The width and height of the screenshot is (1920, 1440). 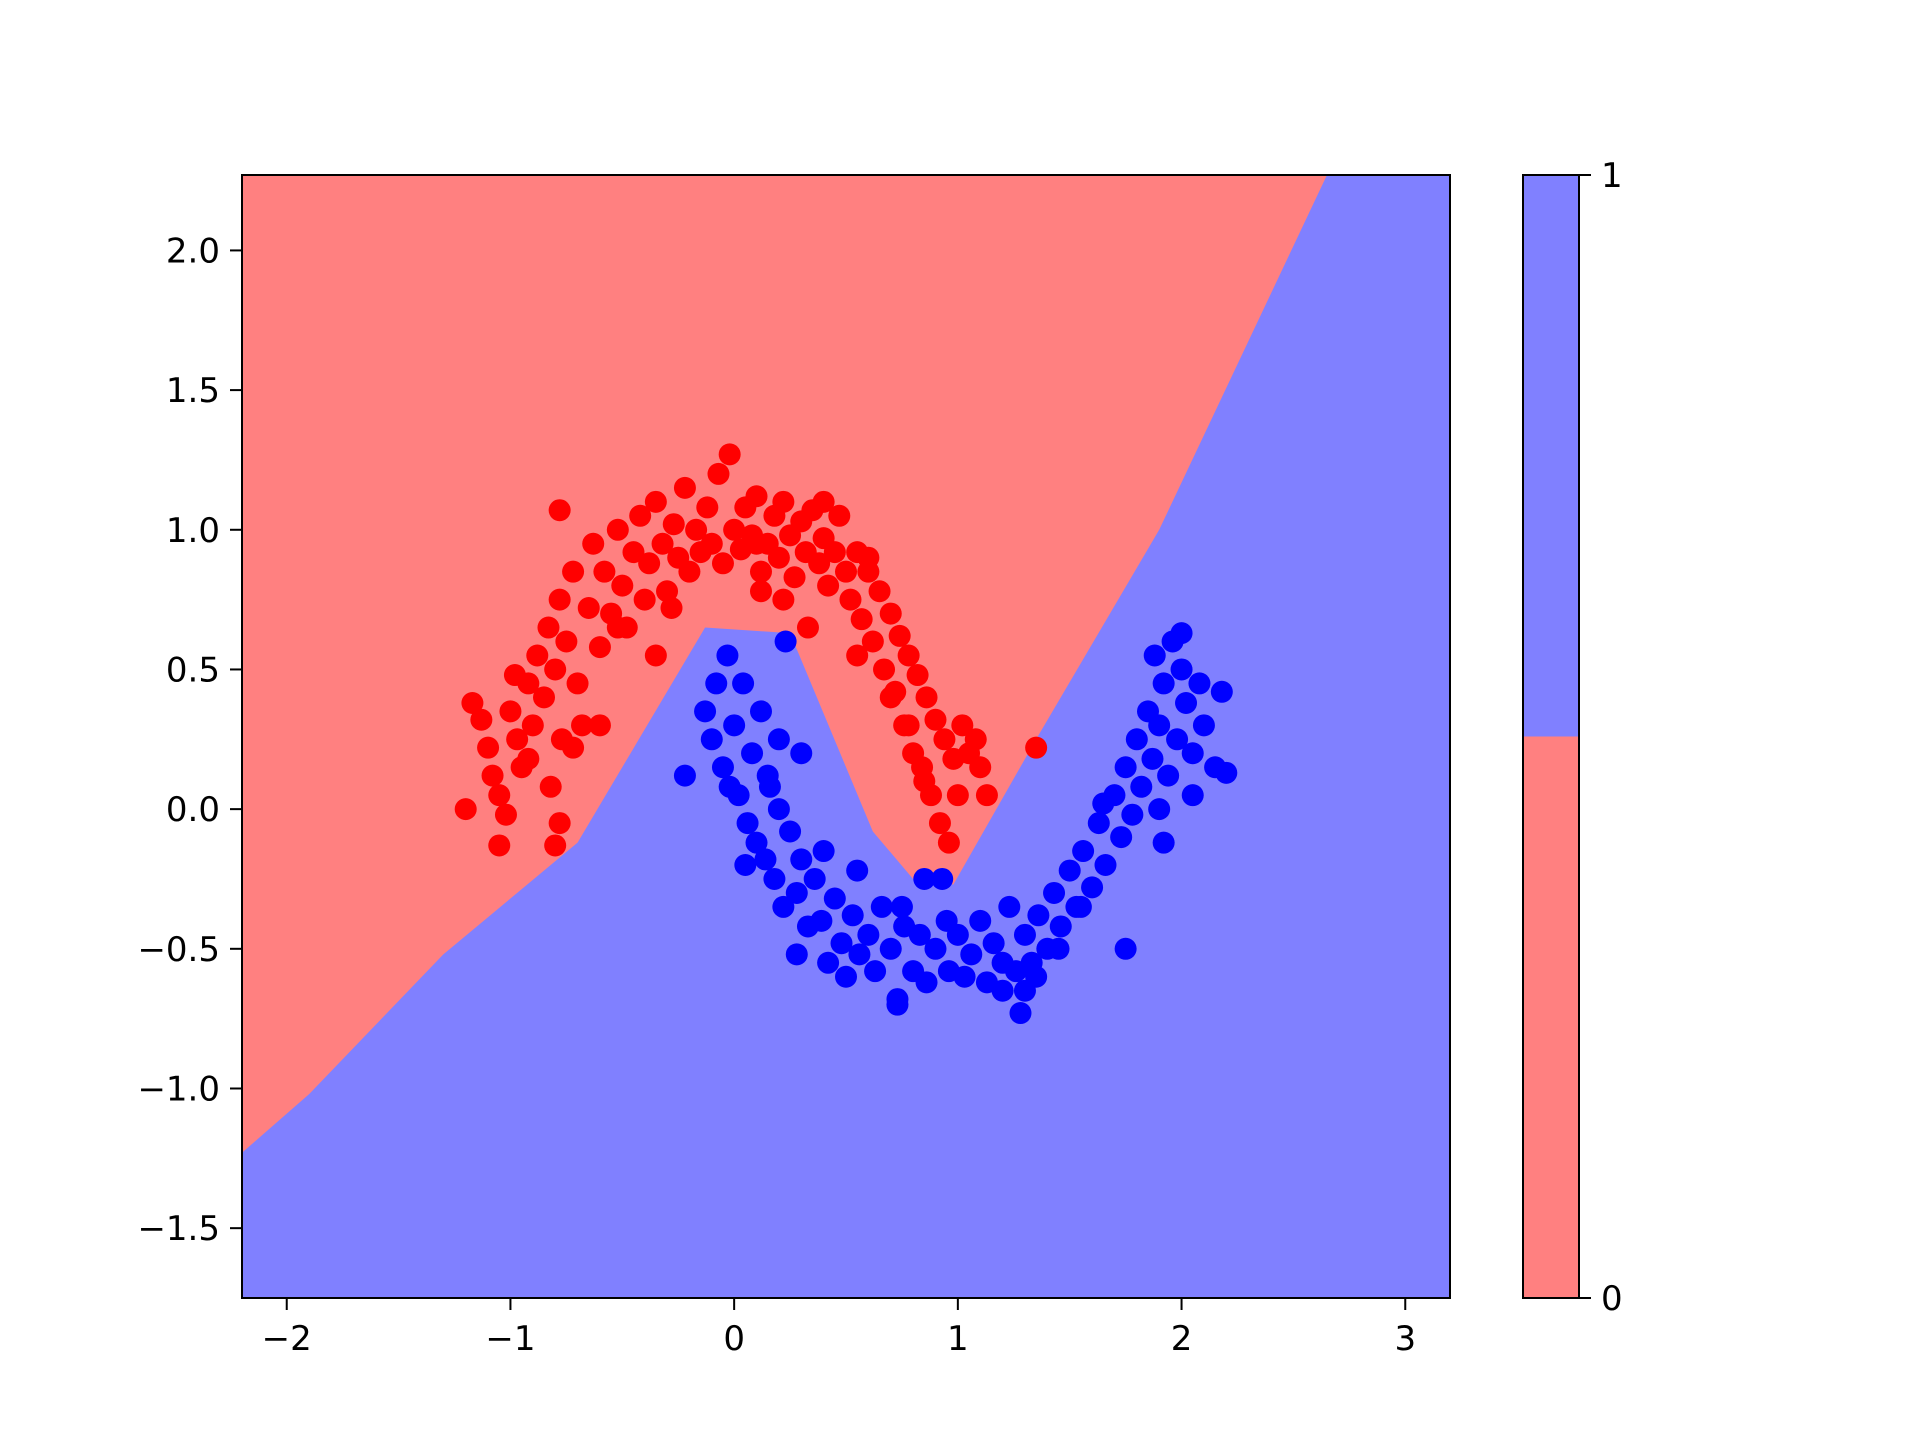 What do you see at coordinates (189, 740) in the screenshot?
I see `y-axis: −1.5 −1.0 −0.5 0.0 0.5 1.0 1.5 2.0` at bounding box center [189, 740].